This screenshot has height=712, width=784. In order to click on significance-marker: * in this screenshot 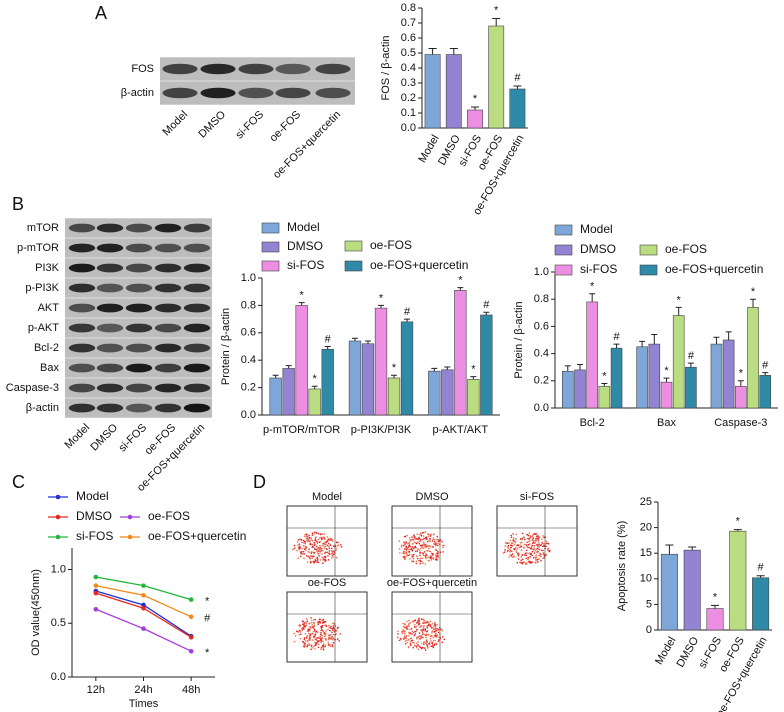, I will do `click(741, 374)`.